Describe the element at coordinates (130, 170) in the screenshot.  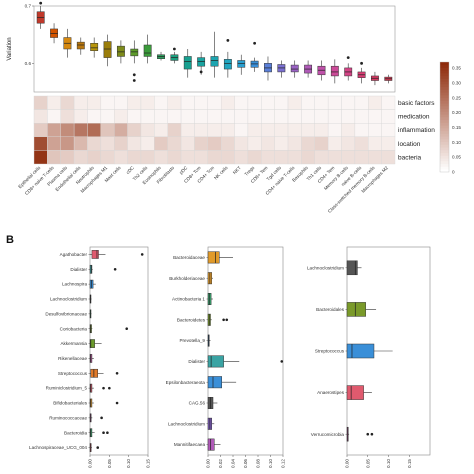
I see `cell-type-label: cDC` at that location.